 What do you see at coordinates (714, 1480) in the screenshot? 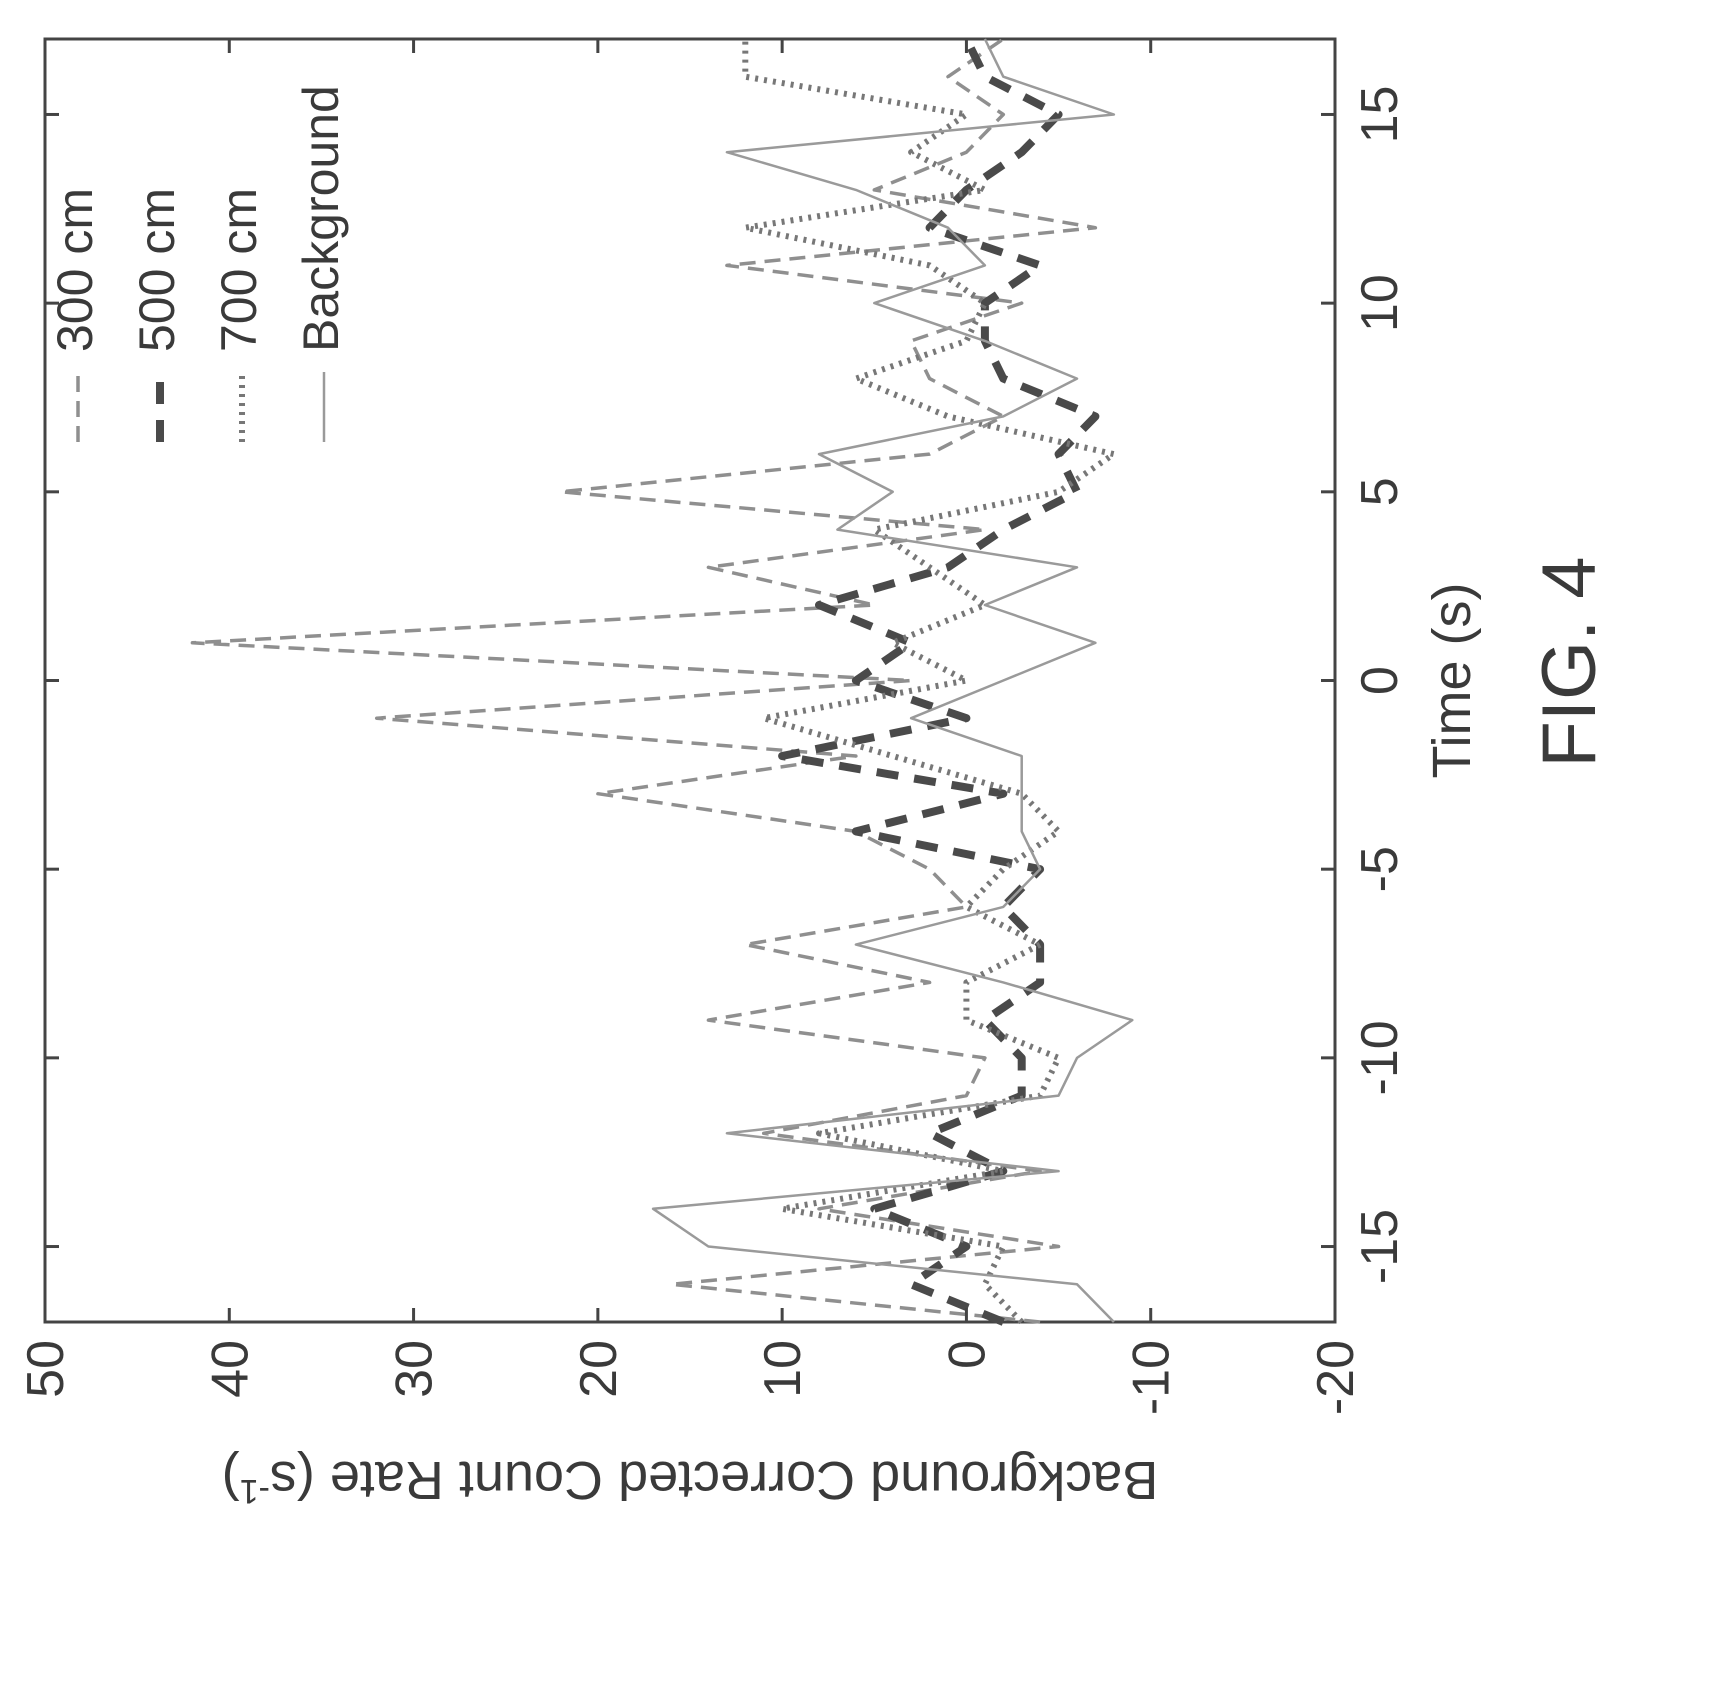
I see `y-axis-label-main: Background Corrected Count Rate (s` at bounding box center [714, 1480].